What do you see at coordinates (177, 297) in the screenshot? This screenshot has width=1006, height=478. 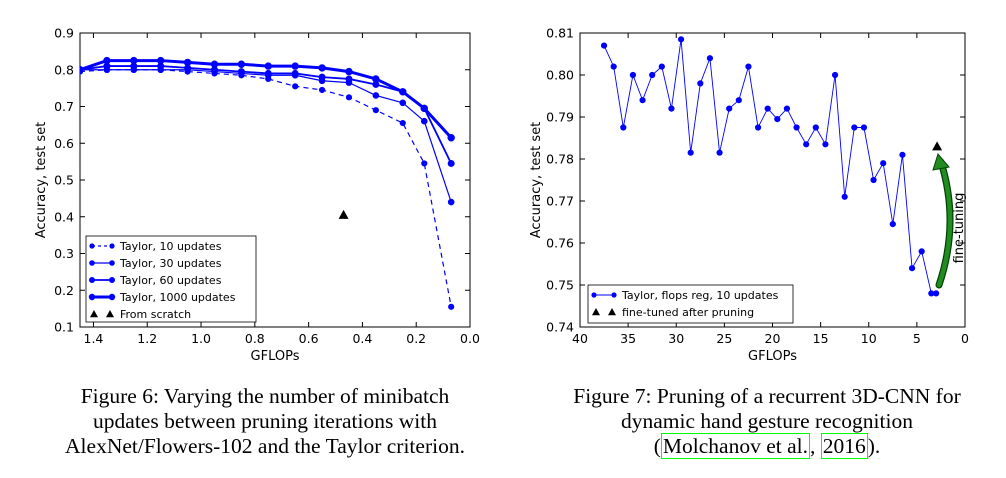 I see `legend-label: Taylor, 1000 updates` at bounding box center [177, 297].